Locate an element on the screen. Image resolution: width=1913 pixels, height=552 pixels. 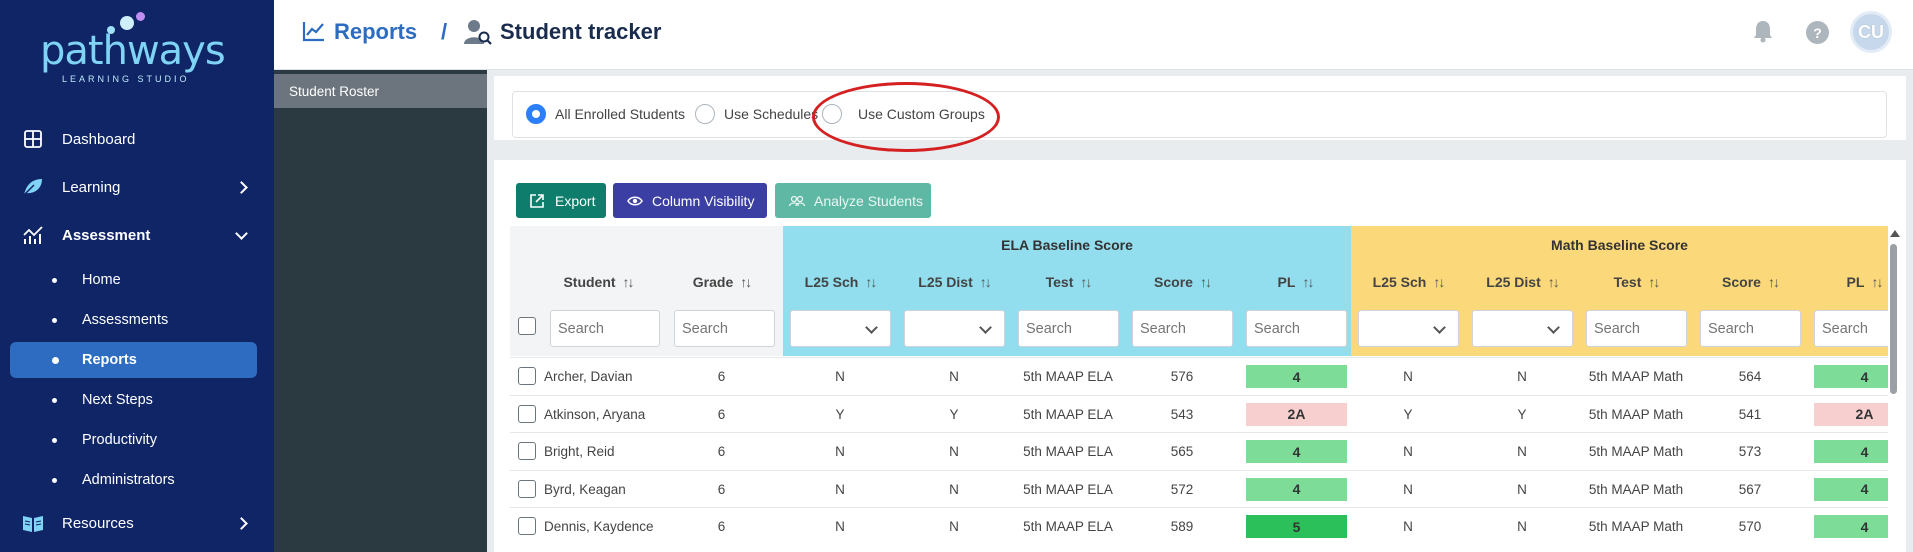
pl-badge: 4 is located at coordinates (1296, 451).